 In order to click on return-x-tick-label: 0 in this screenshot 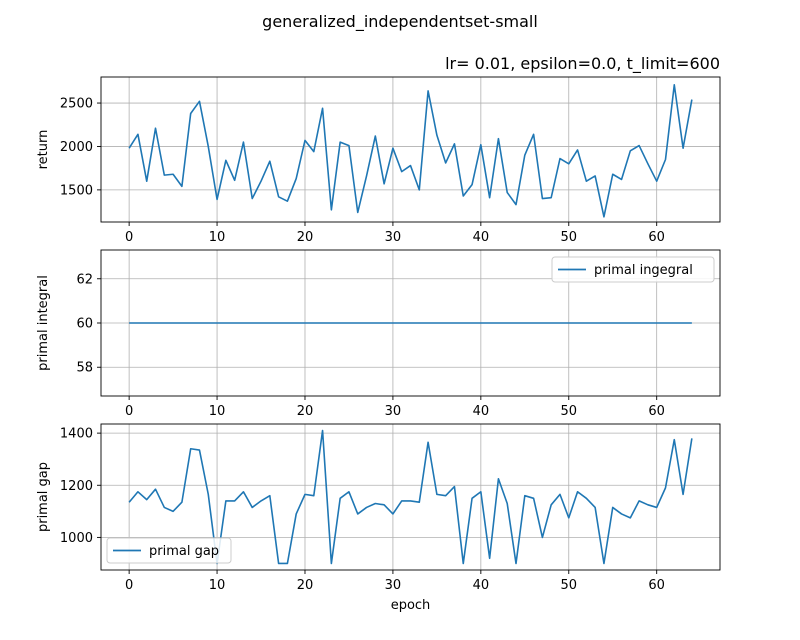, I will do `click(129, 237)`.